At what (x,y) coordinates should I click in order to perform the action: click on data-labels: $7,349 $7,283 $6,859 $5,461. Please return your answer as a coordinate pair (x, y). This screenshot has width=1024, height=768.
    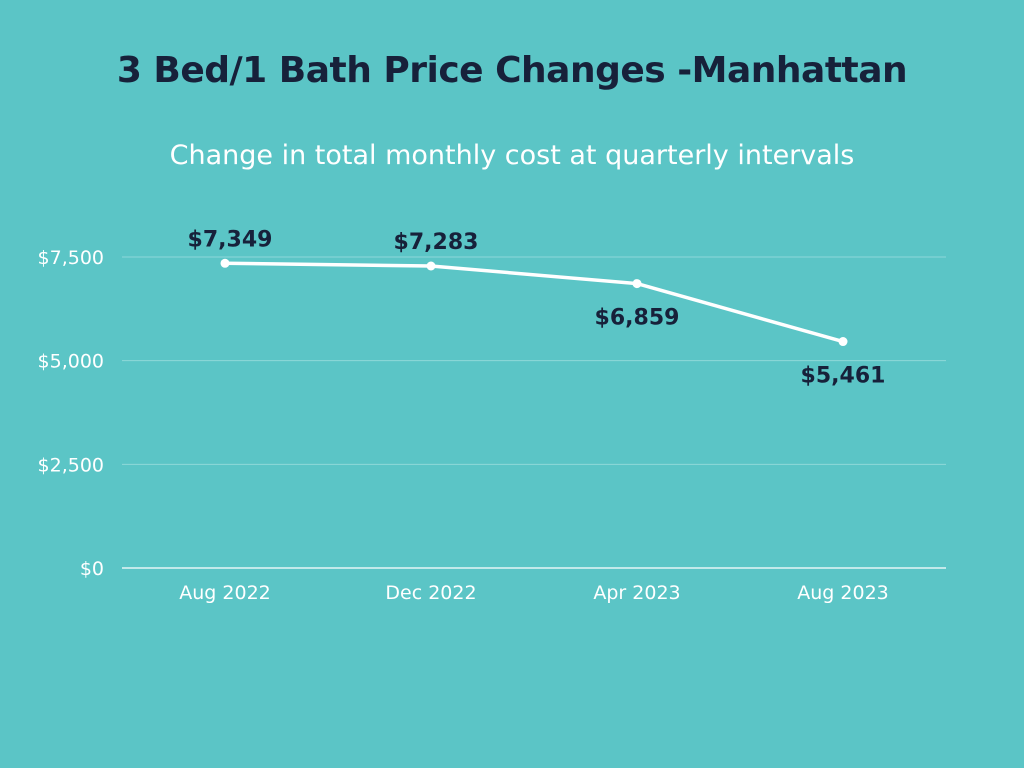
    Looking at the image, I should click on (537, 307).